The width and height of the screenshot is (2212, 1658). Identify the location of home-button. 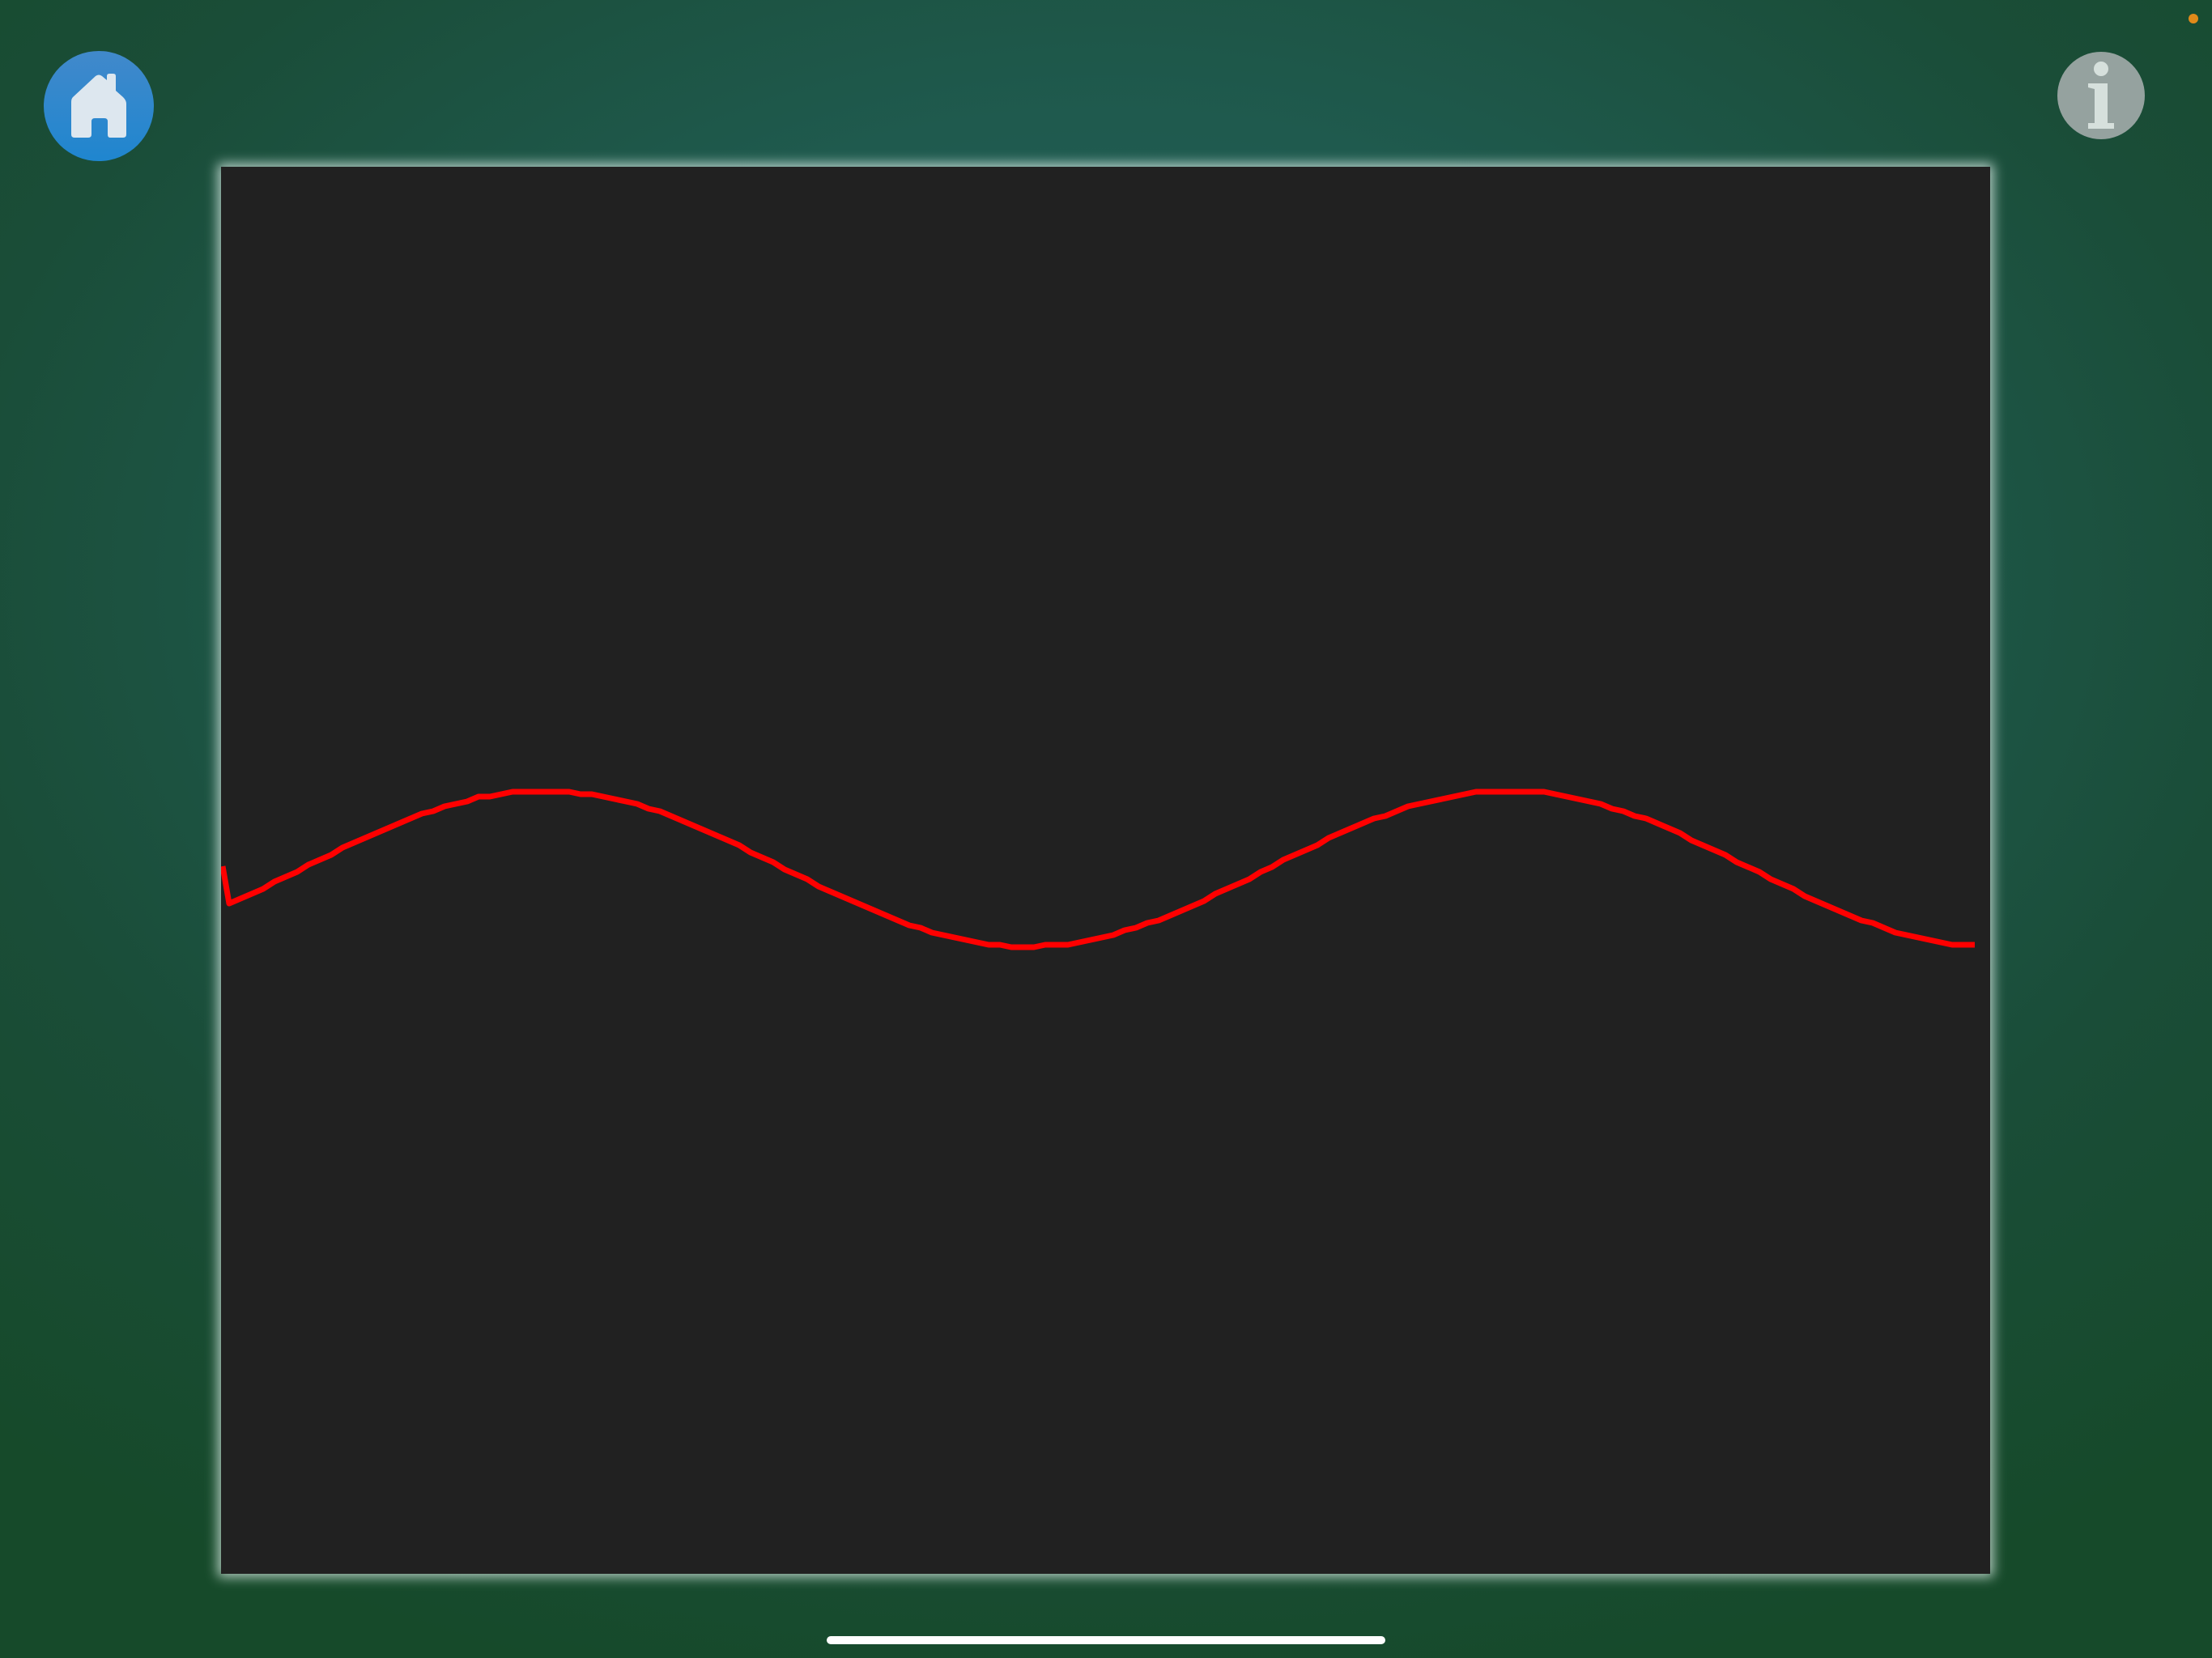
(99, 106).